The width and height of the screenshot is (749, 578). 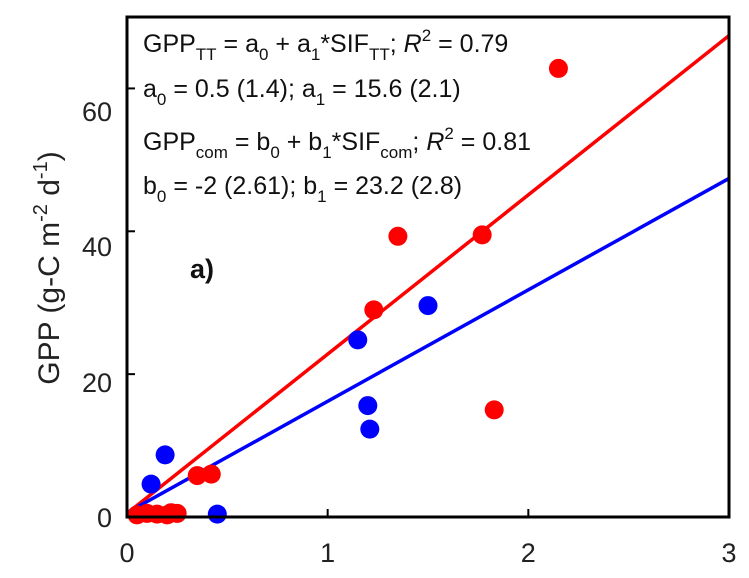 I want to click on y-tick-label-0: 0, so click(x=104, y=518).